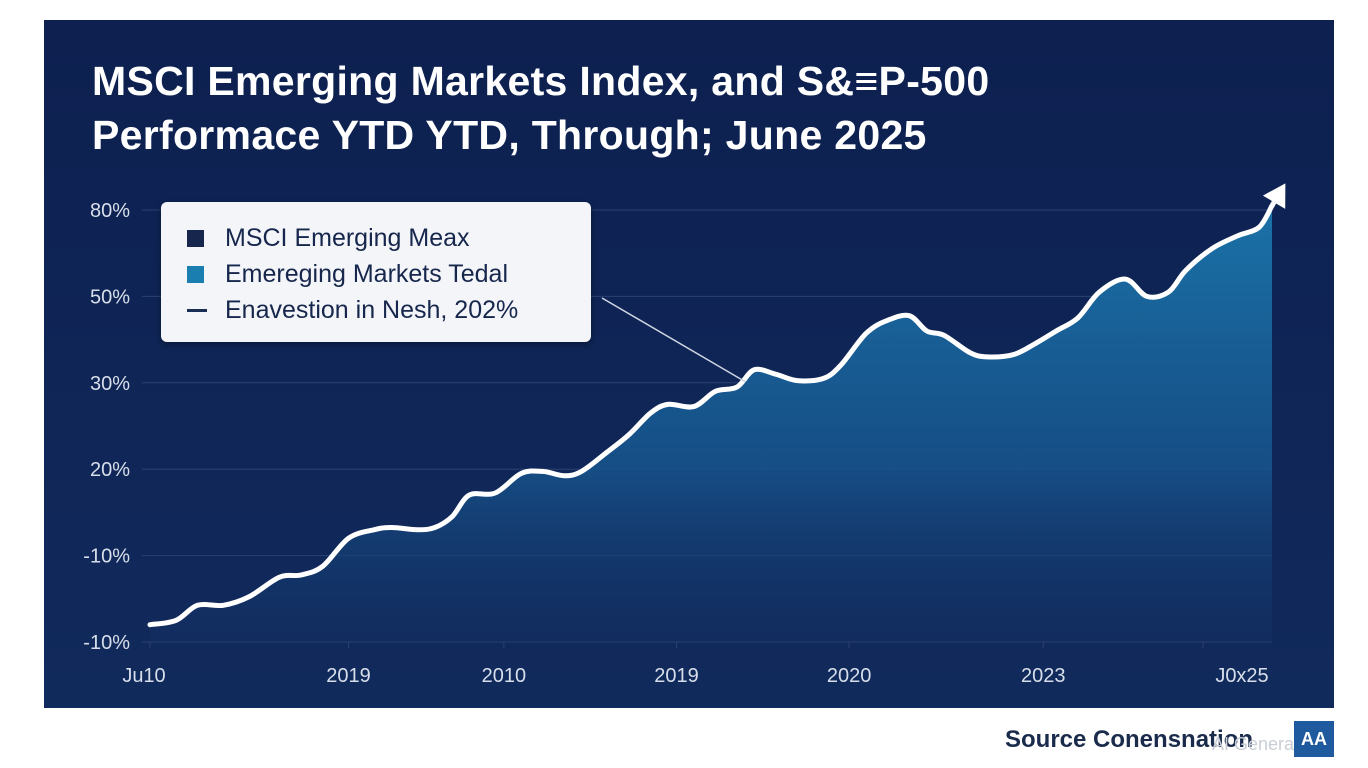 This screenshot has width=1368, height=768. Describe the element at coordinates (1314, 739) in the screenshot. I see `source-logo-icon: AA` at that location.